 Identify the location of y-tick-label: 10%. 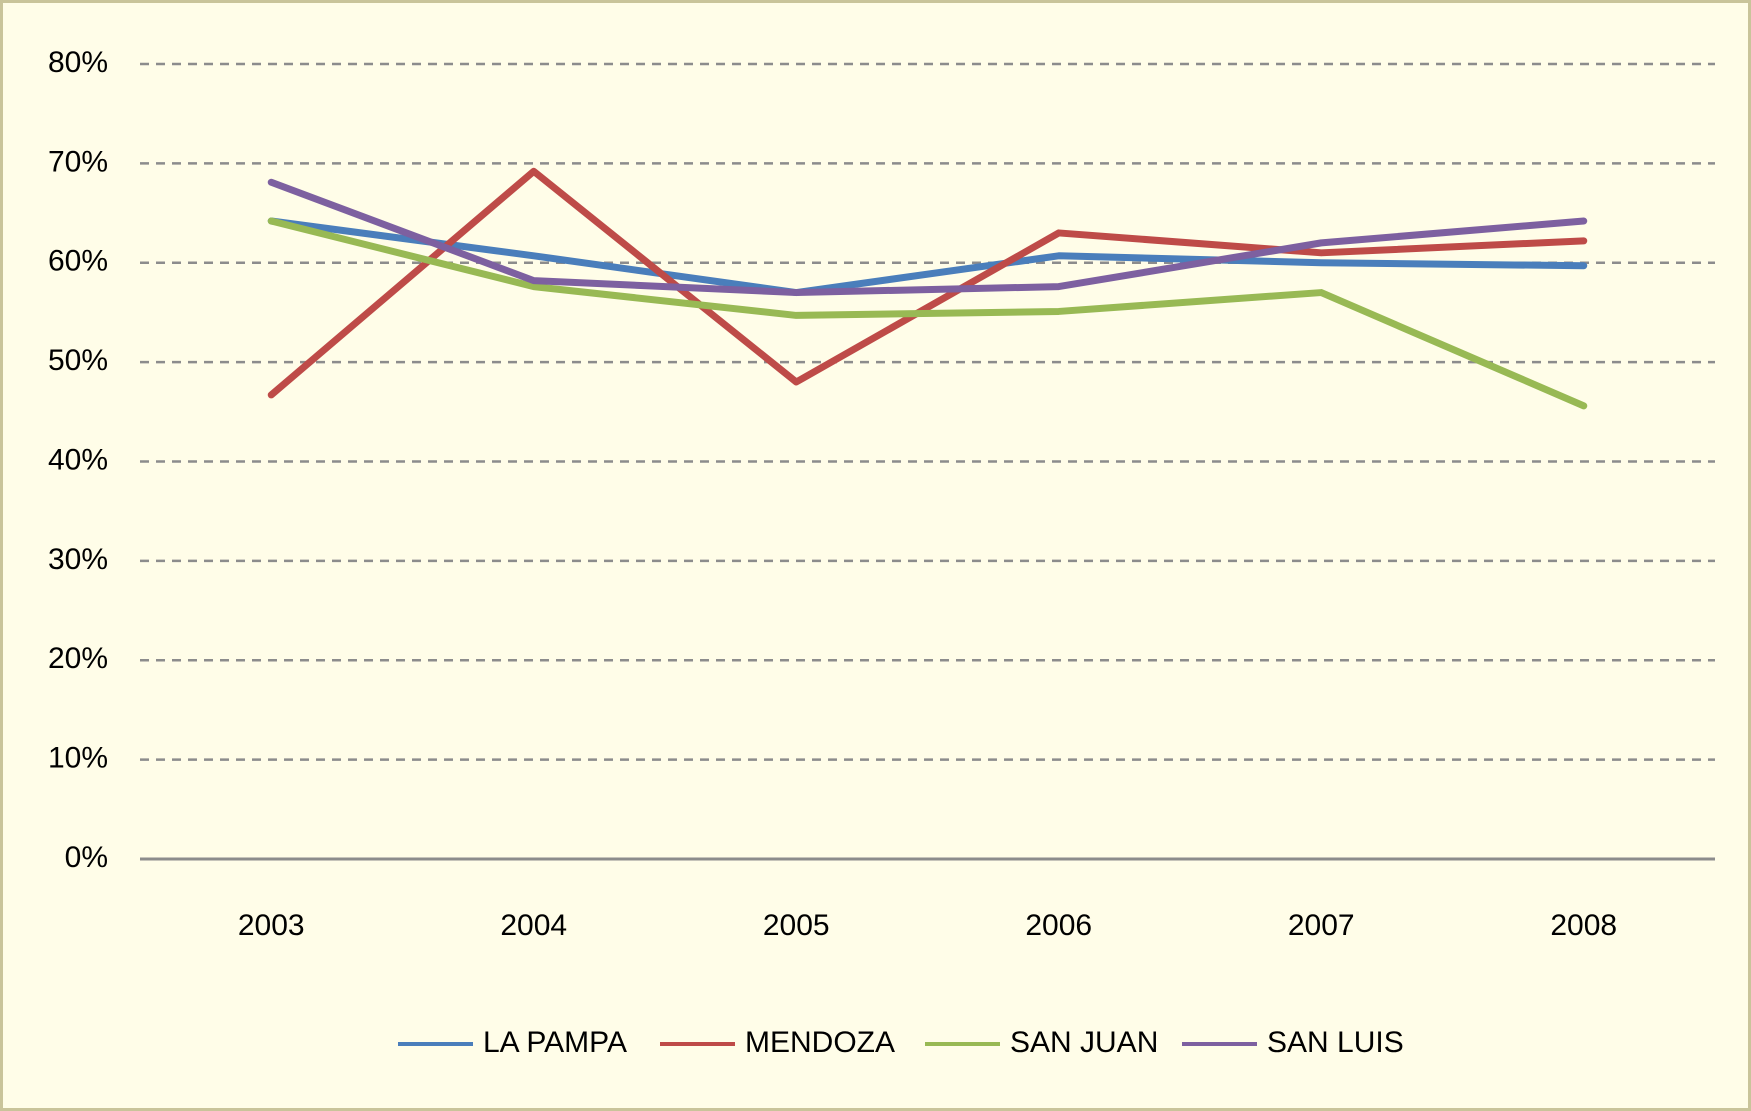
(78, 758).